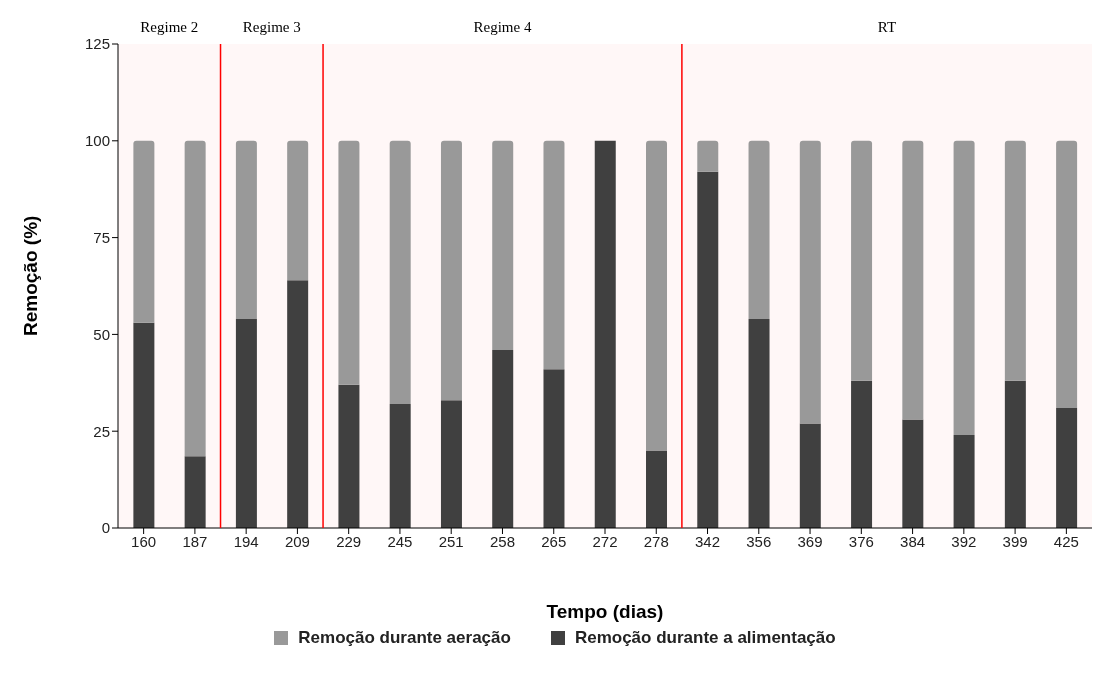 The height and width of the screenshot is (686, 1104). What do you see at coordinates (704, 638) in the screenshot?
I see `legend-label: Remoção durante a alimentação` at bounding box center [704, 638].